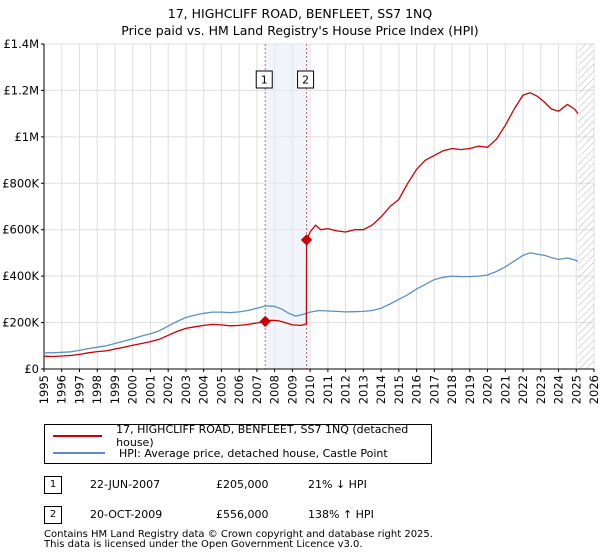 This screenshot has height=560, width=600. I want to click on x-tick-label: 1997, so click(79, 389).